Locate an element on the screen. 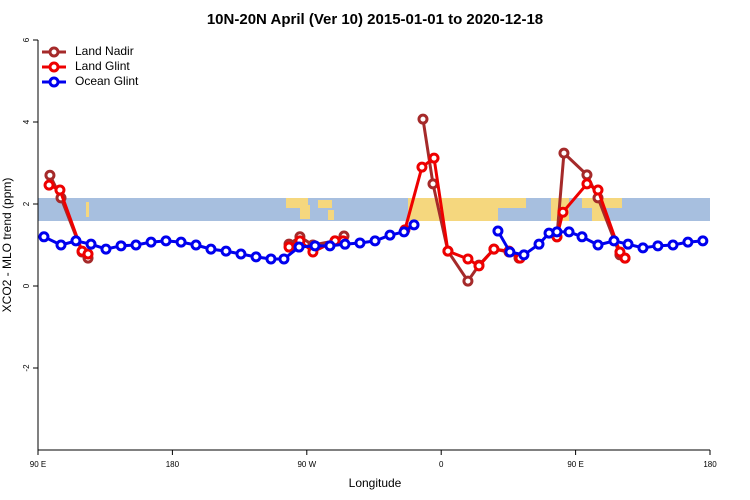 The image size is (750, 500). legend-label: Land Glint is located at coordinates (102, 66).